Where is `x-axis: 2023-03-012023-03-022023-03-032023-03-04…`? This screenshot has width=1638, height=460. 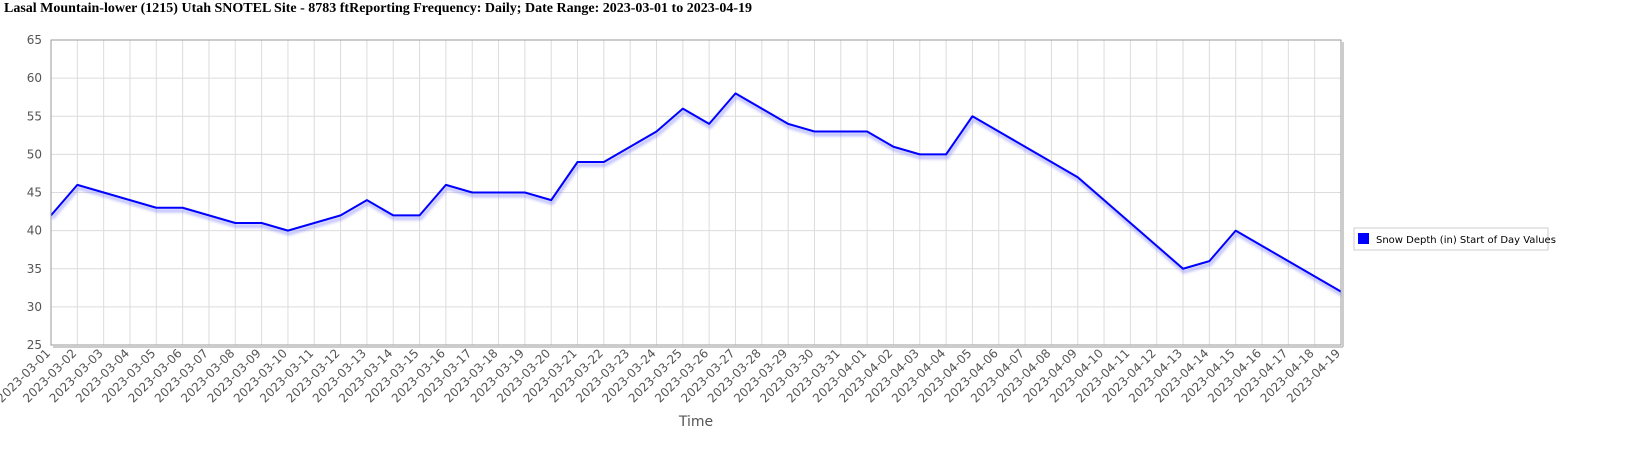
x-axis: 2023-03-012023-03-022023-03-032023-03-04… is located at coordinates (671, 375).